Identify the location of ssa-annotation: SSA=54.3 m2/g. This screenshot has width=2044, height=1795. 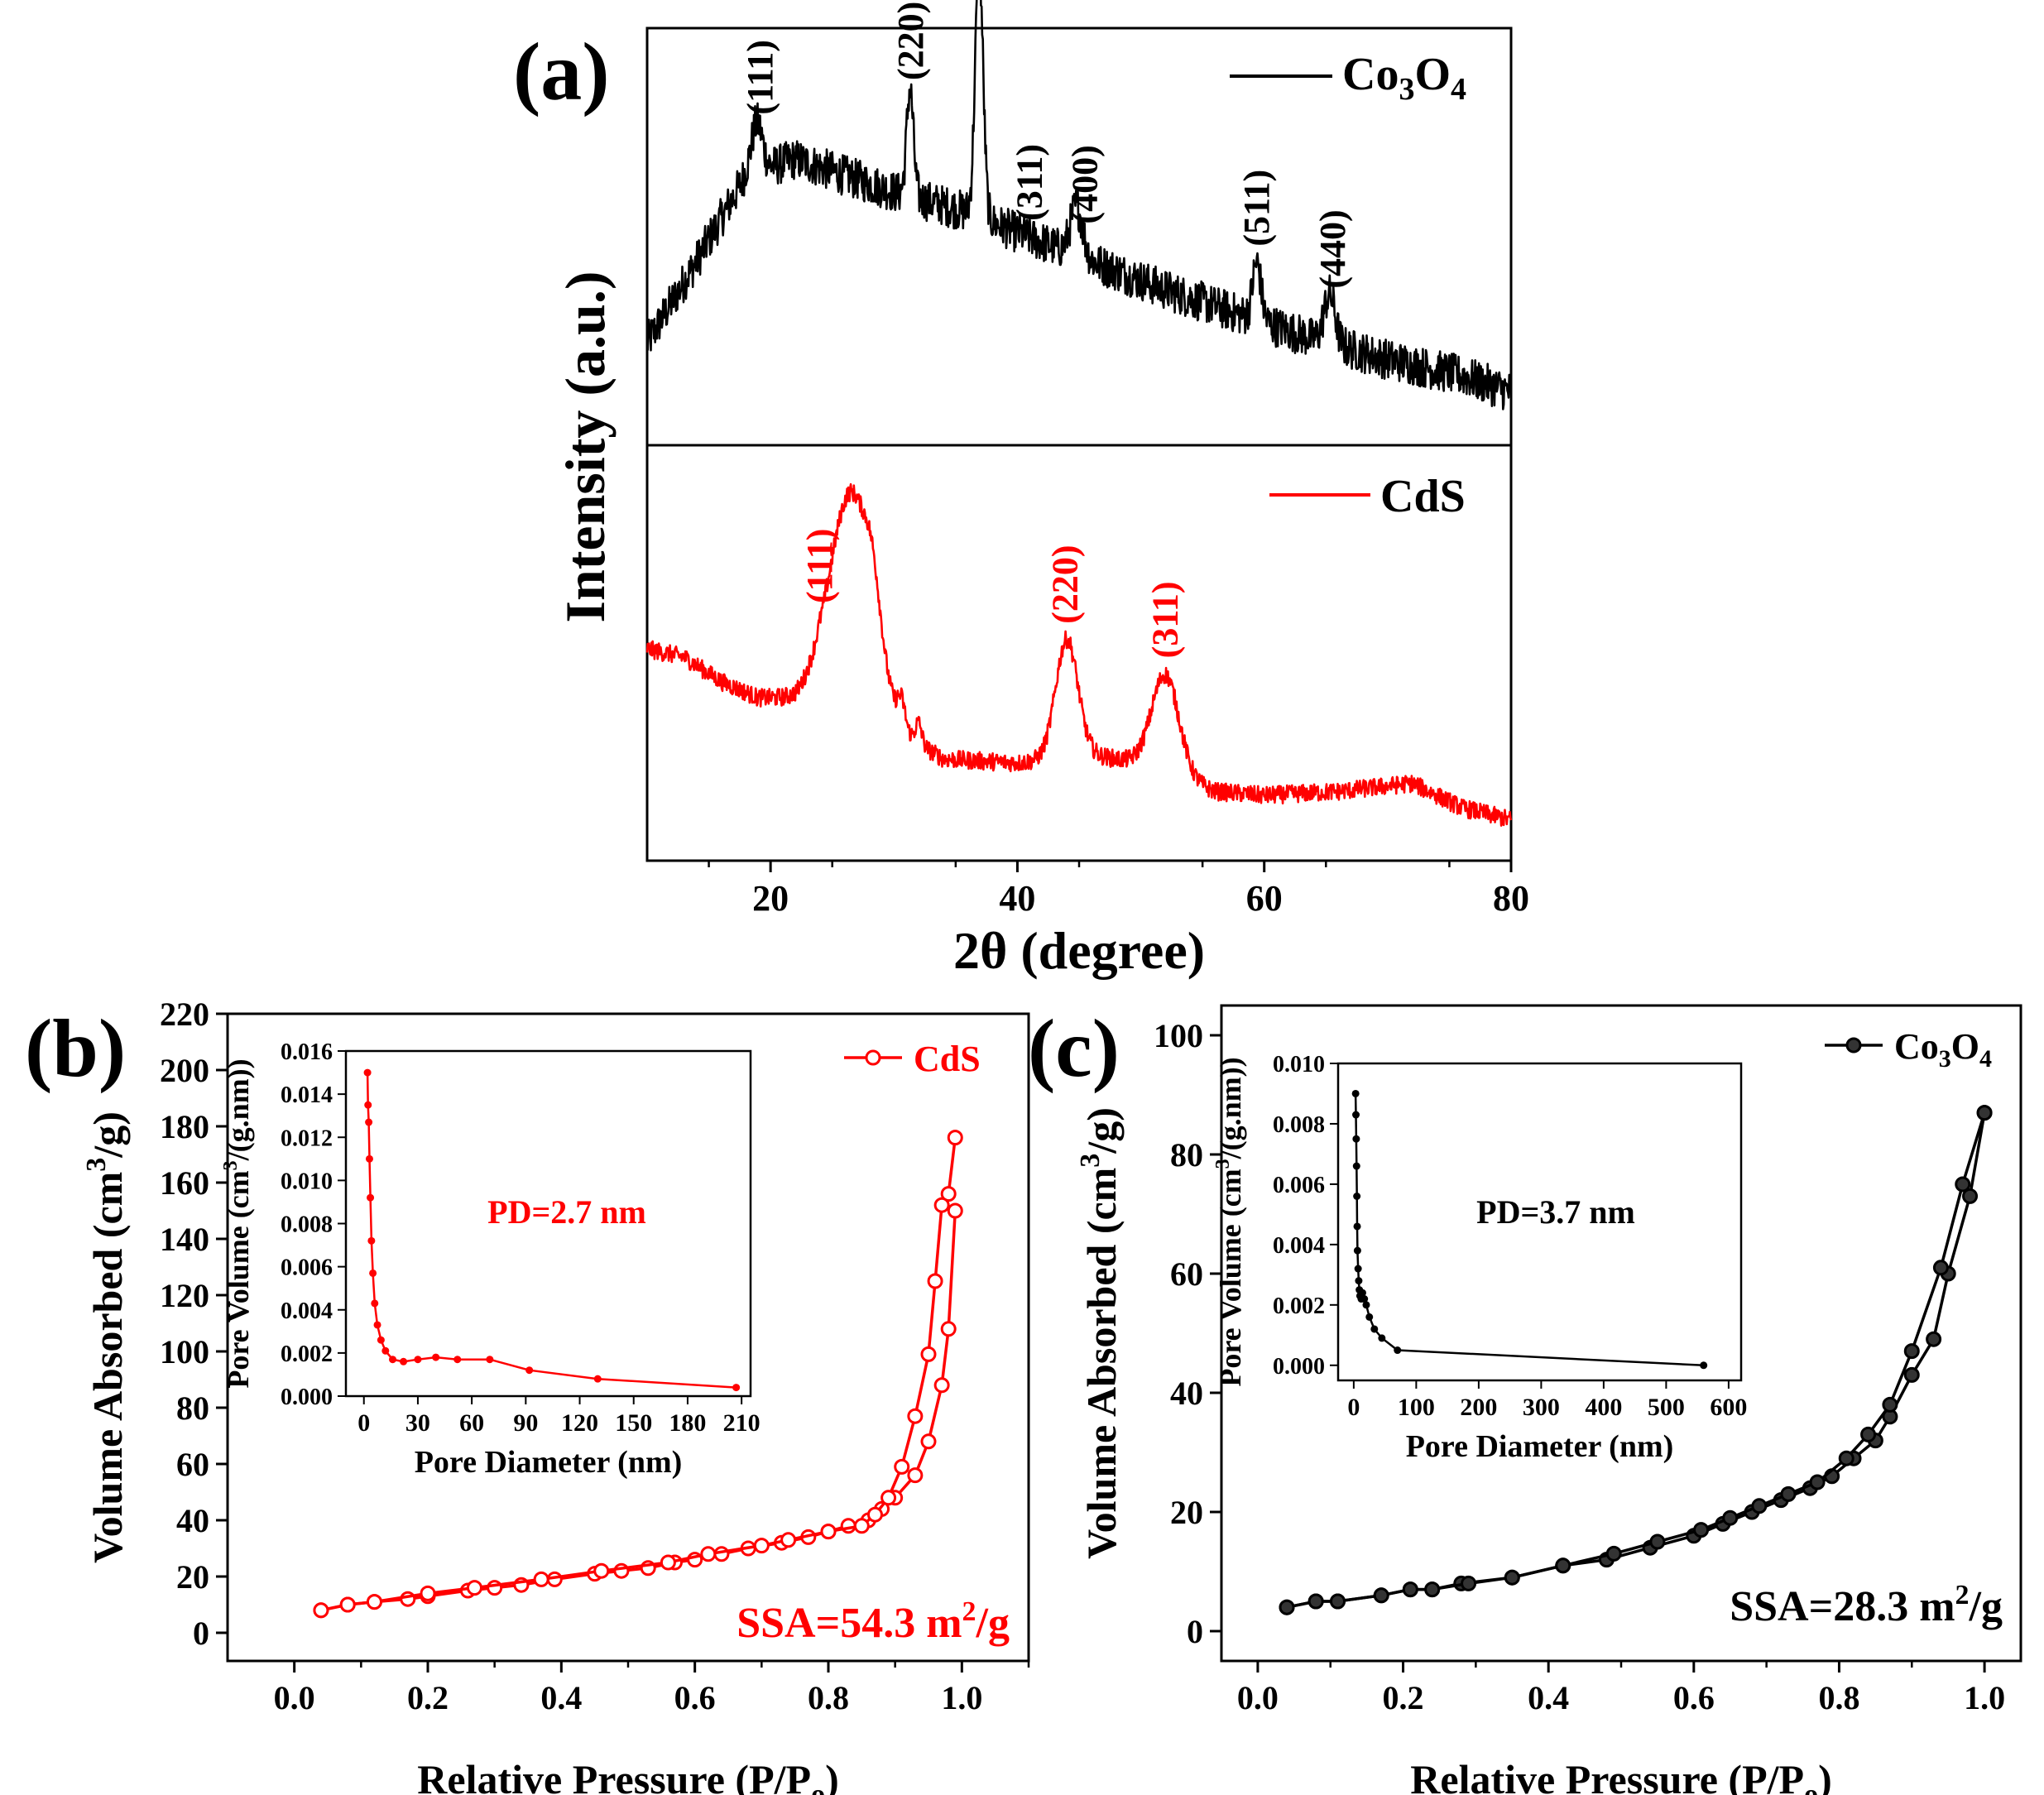
(874, 1621).